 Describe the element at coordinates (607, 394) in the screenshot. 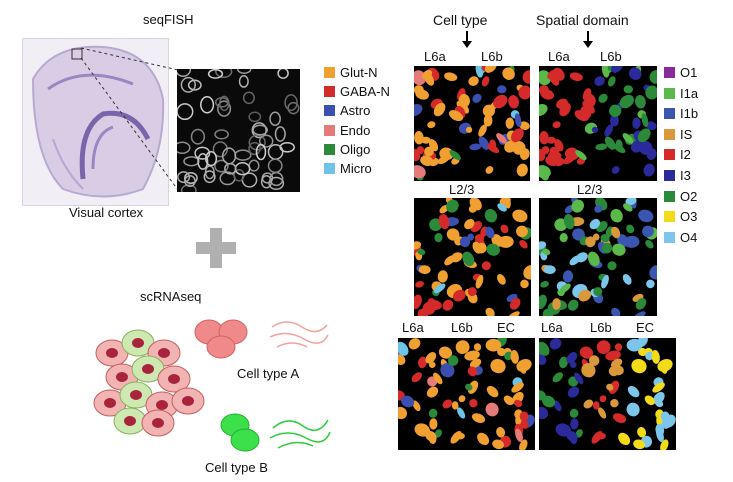

I see `panel-domain-ec` at that location.